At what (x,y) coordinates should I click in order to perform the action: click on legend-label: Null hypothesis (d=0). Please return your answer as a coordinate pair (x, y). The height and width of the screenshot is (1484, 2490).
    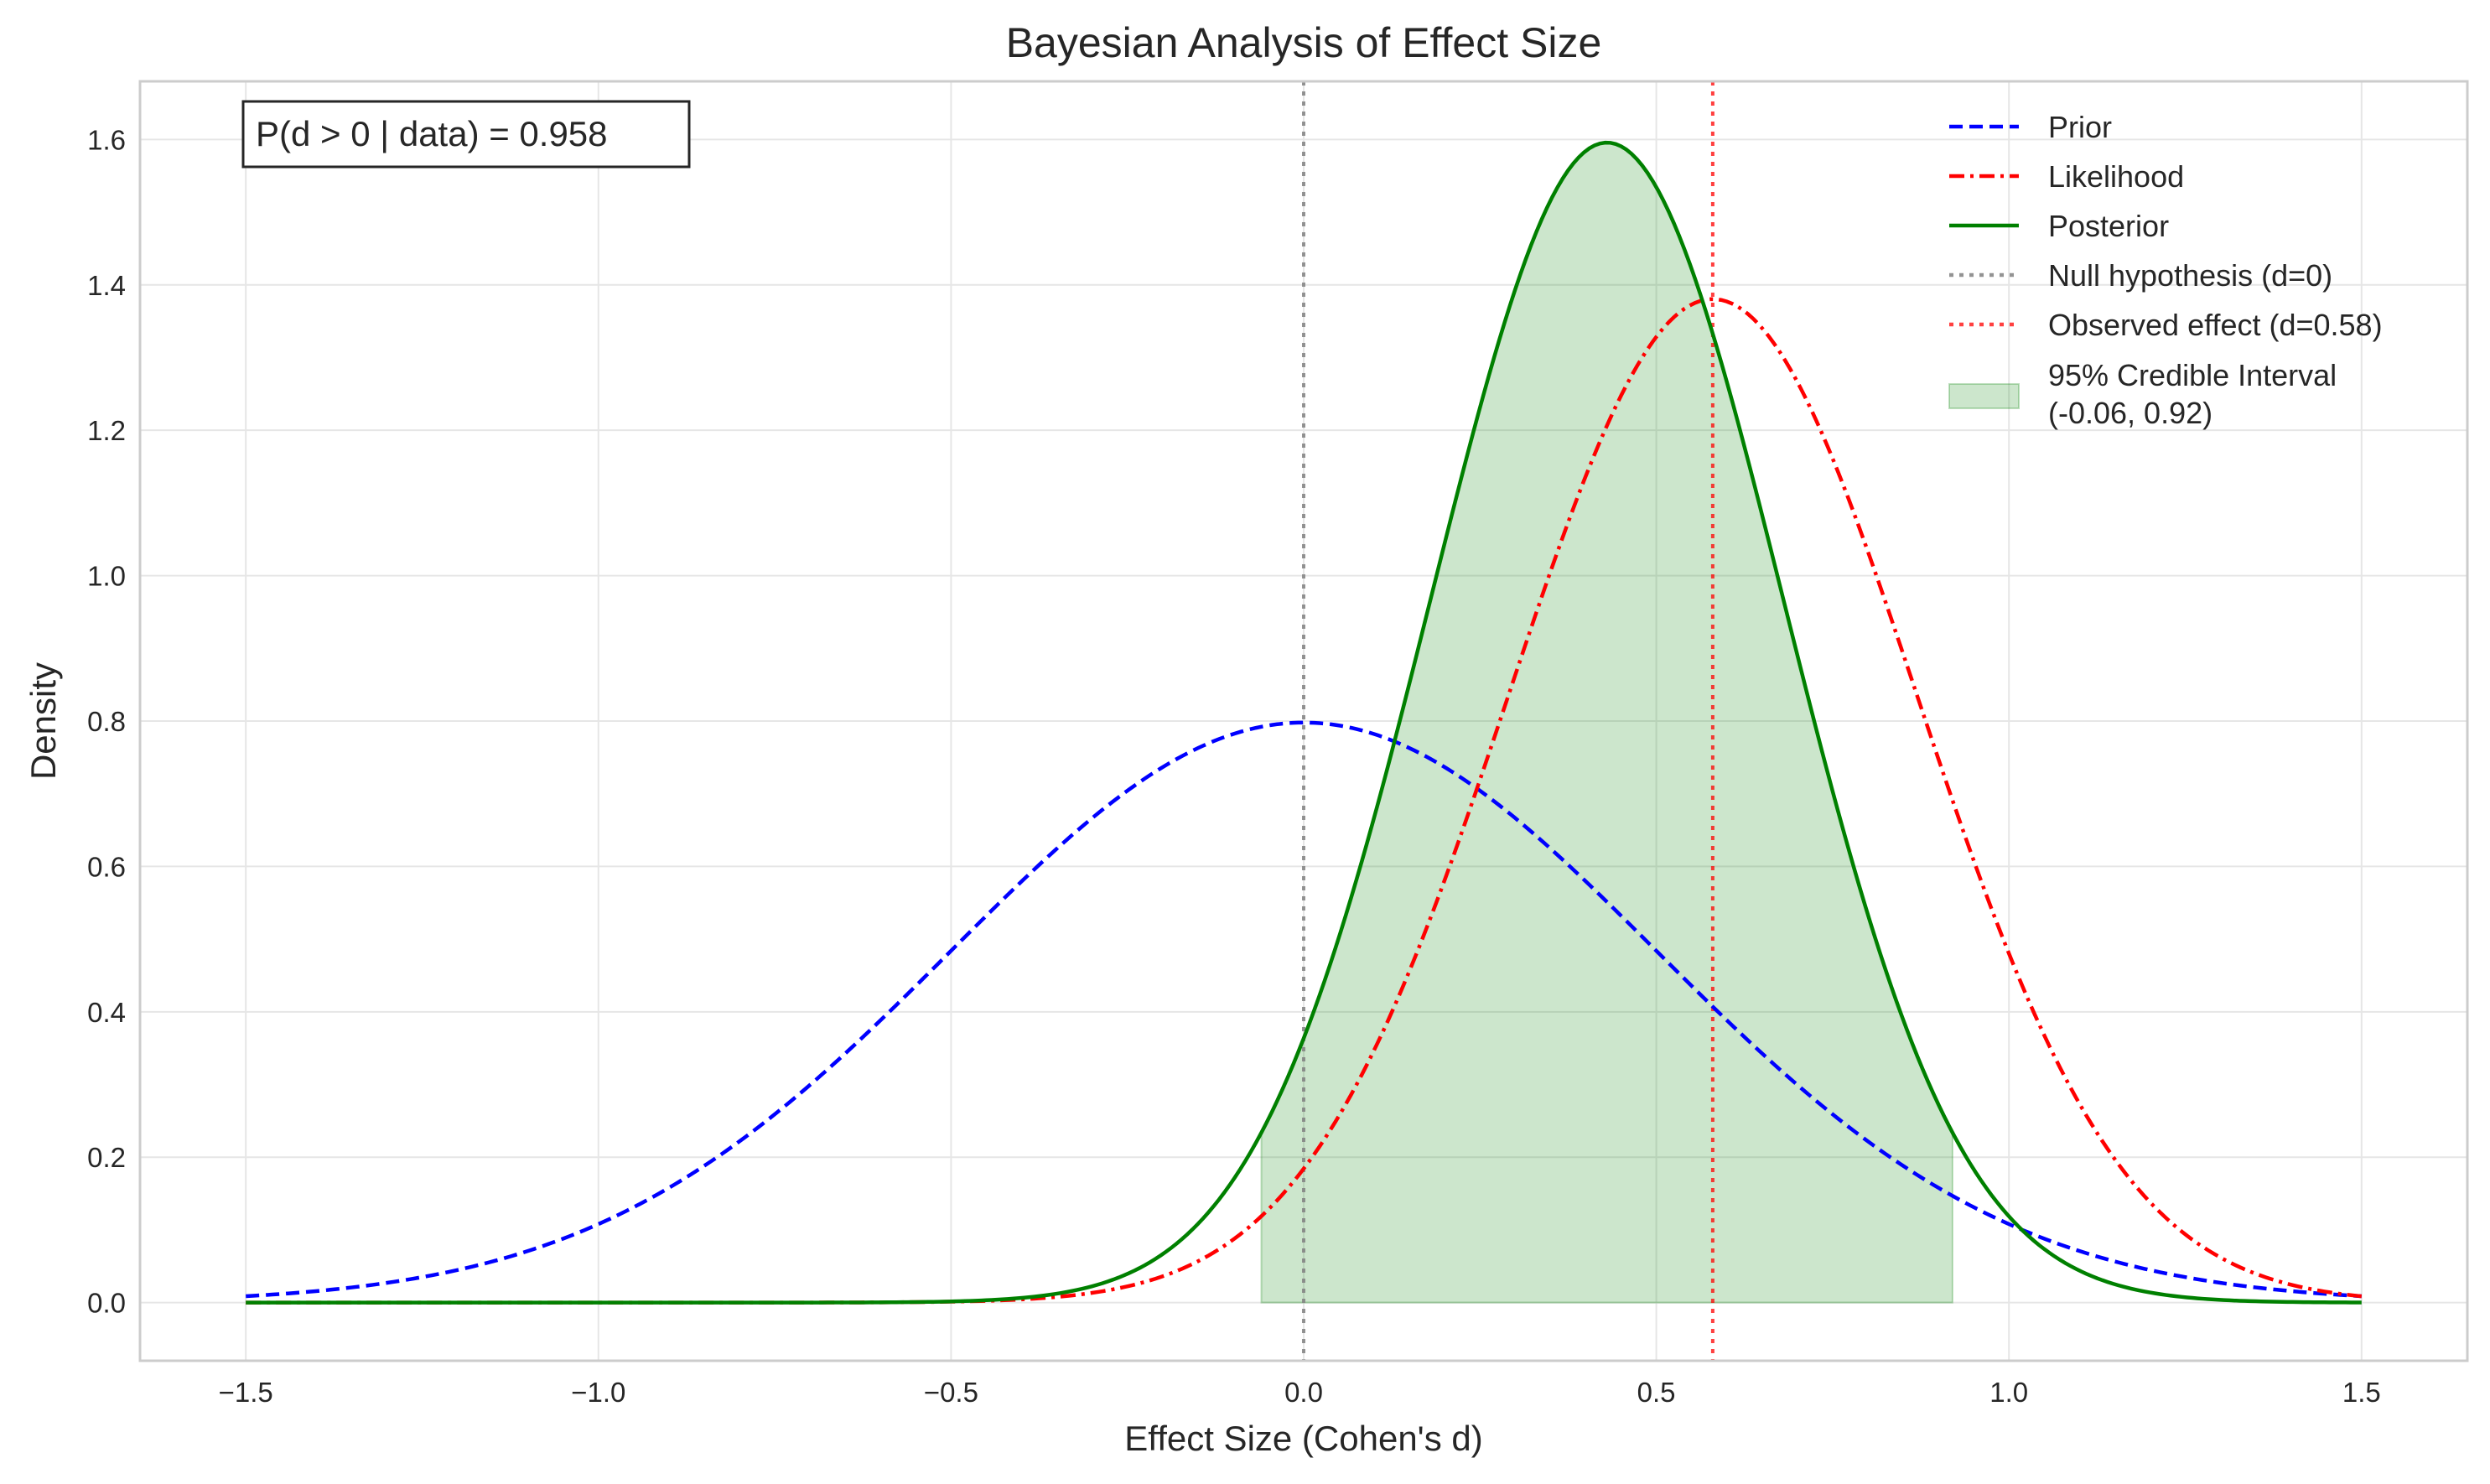
    Looking at the image, I should click on (2190, 275).